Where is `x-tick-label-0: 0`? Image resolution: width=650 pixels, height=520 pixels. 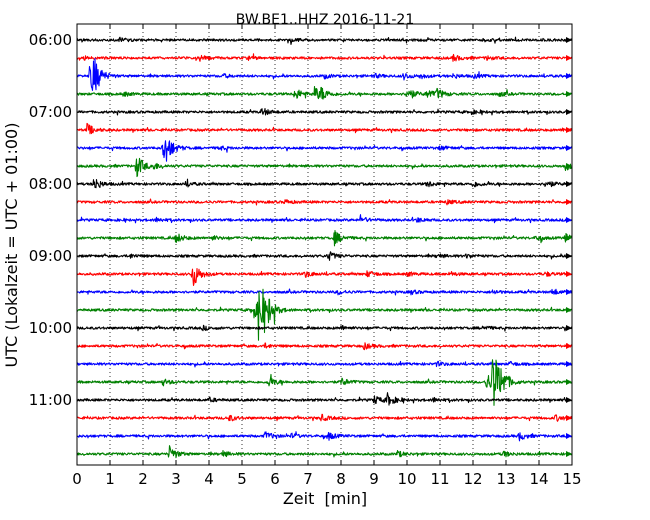 x-tick-label-0: 0 is located at coordinates (77, 479).